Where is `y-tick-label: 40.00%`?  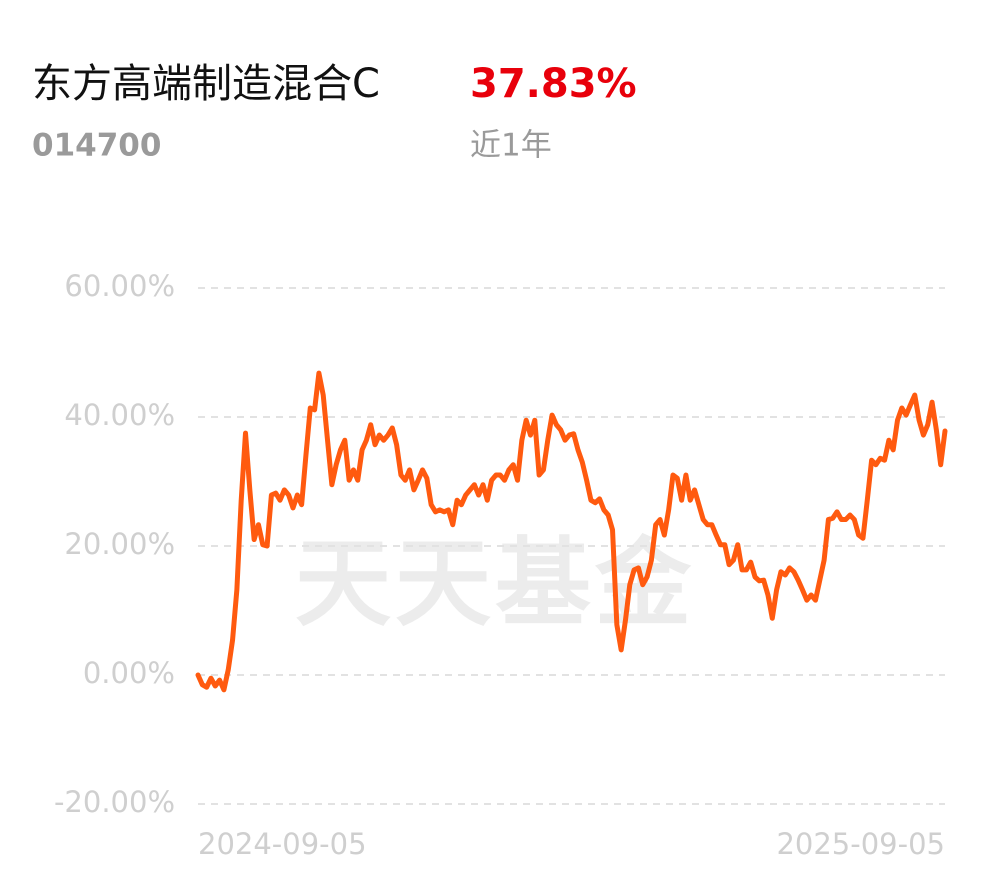
y-tick-label: 40.00% is located at coordinates (119, 415).